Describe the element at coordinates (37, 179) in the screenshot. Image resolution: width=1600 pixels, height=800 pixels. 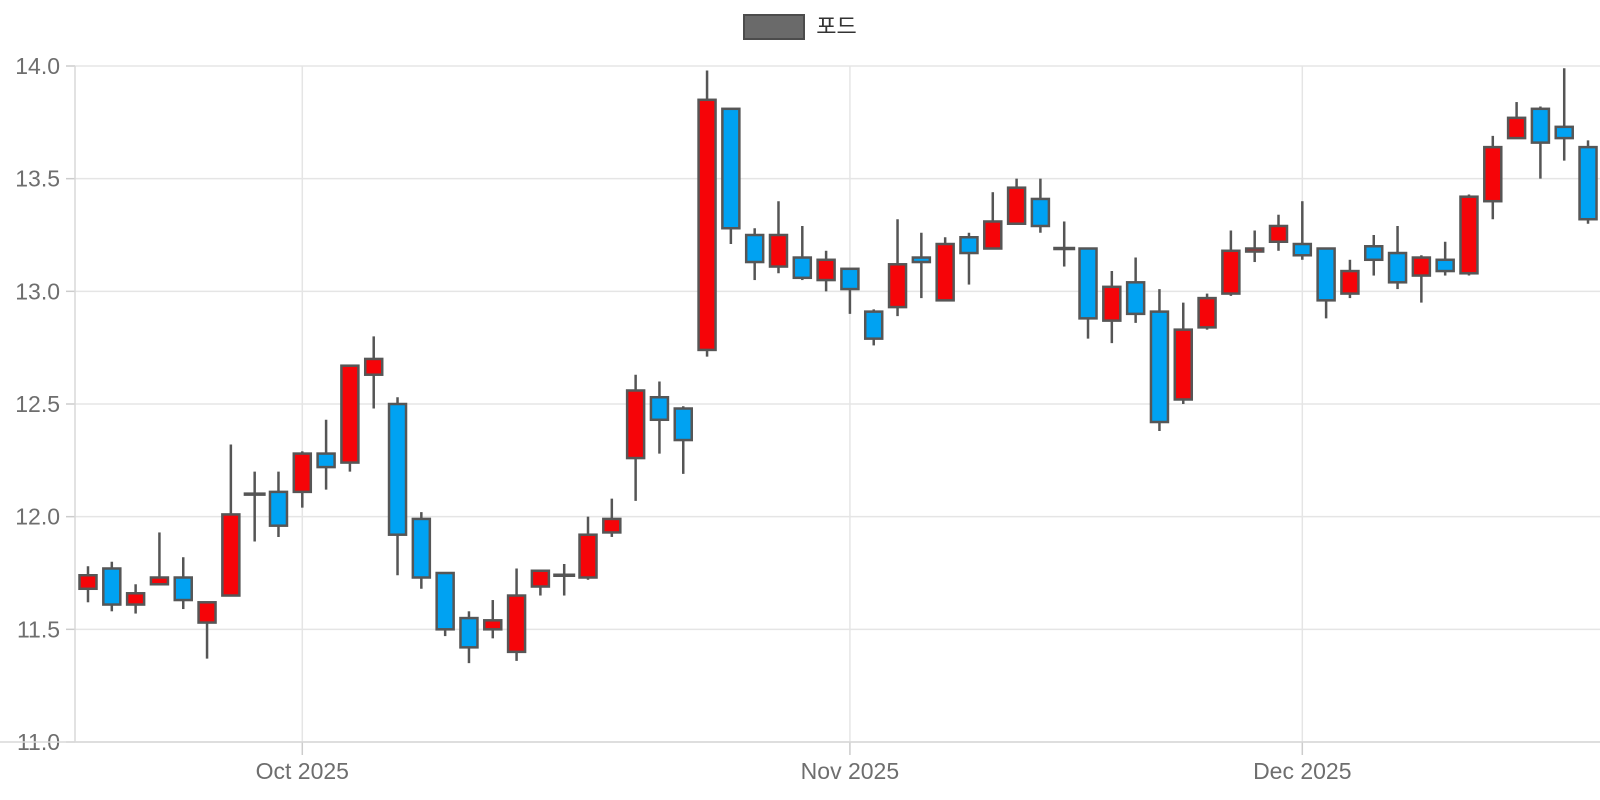
I see `y-tick-label: 13.5` at that location.